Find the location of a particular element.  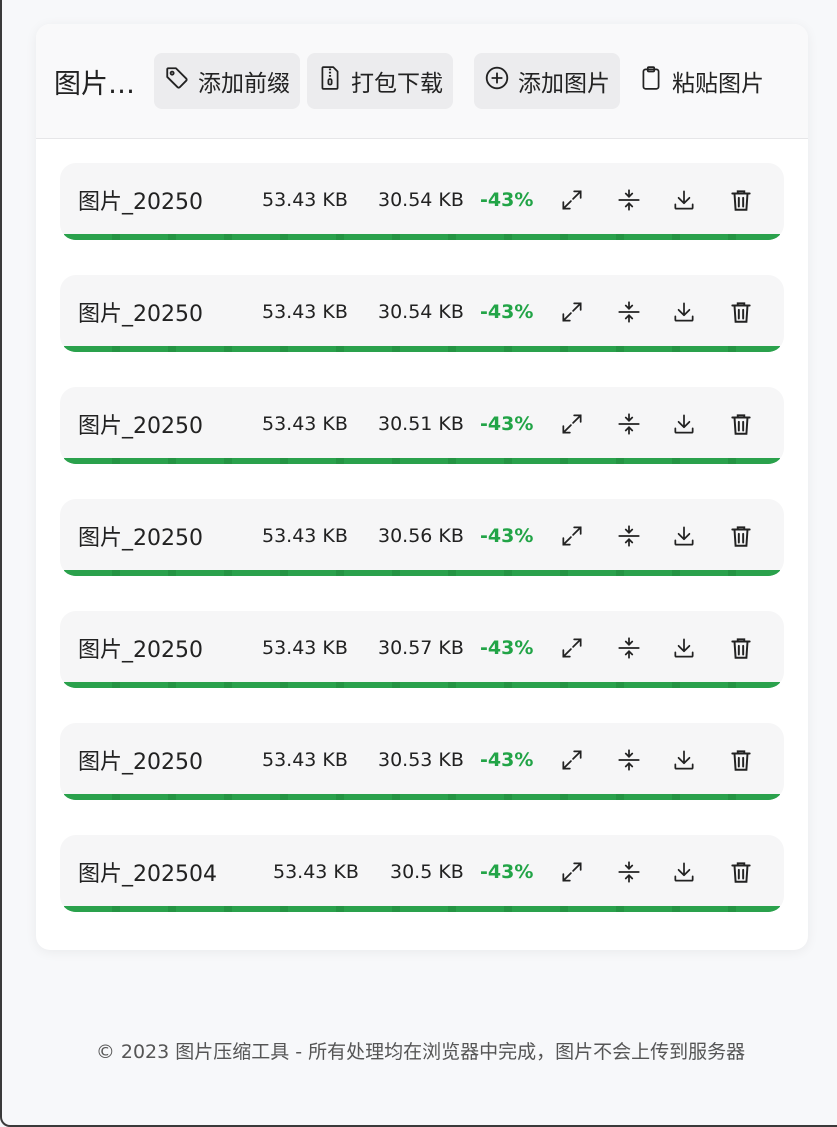

toolbar: 图片压缩 添加前缀 打包下载 添加图片 is located at coordinates (422, 81).